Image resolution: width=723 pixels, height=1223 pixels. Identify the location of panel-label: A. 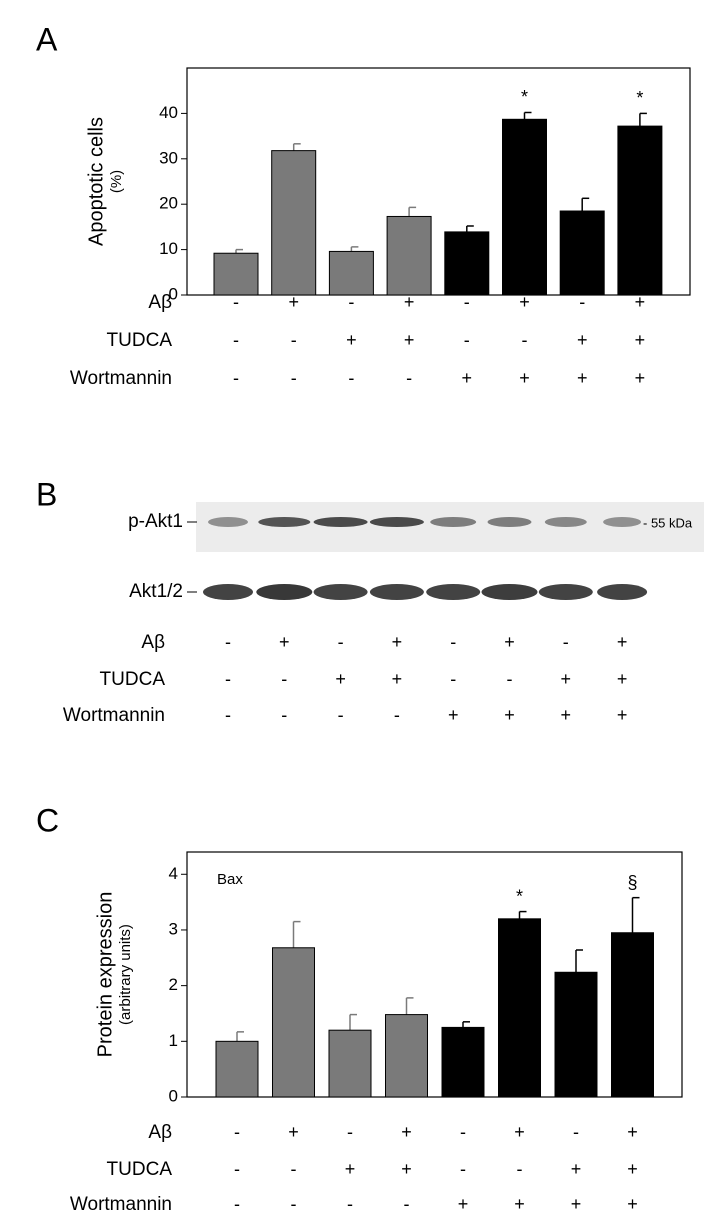
(47, 39).